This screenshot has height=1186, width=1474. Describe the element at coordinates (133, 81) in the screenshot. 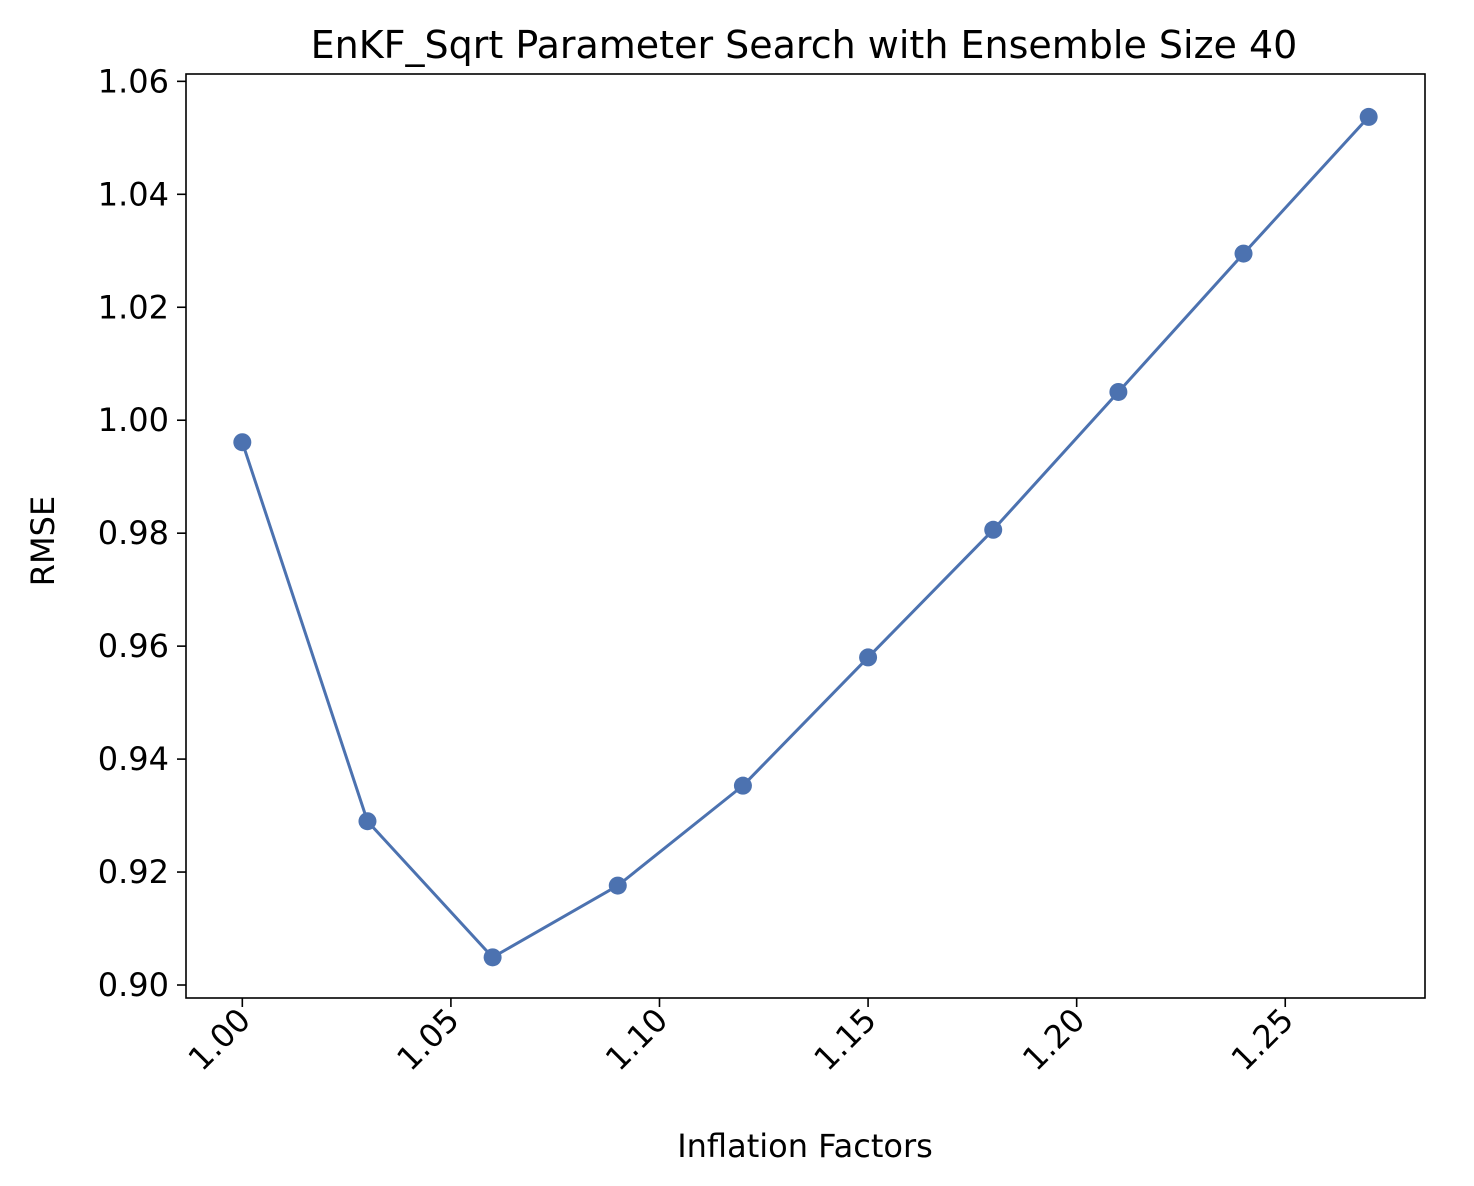

I see `y-tick-label: 1.06` at that location.